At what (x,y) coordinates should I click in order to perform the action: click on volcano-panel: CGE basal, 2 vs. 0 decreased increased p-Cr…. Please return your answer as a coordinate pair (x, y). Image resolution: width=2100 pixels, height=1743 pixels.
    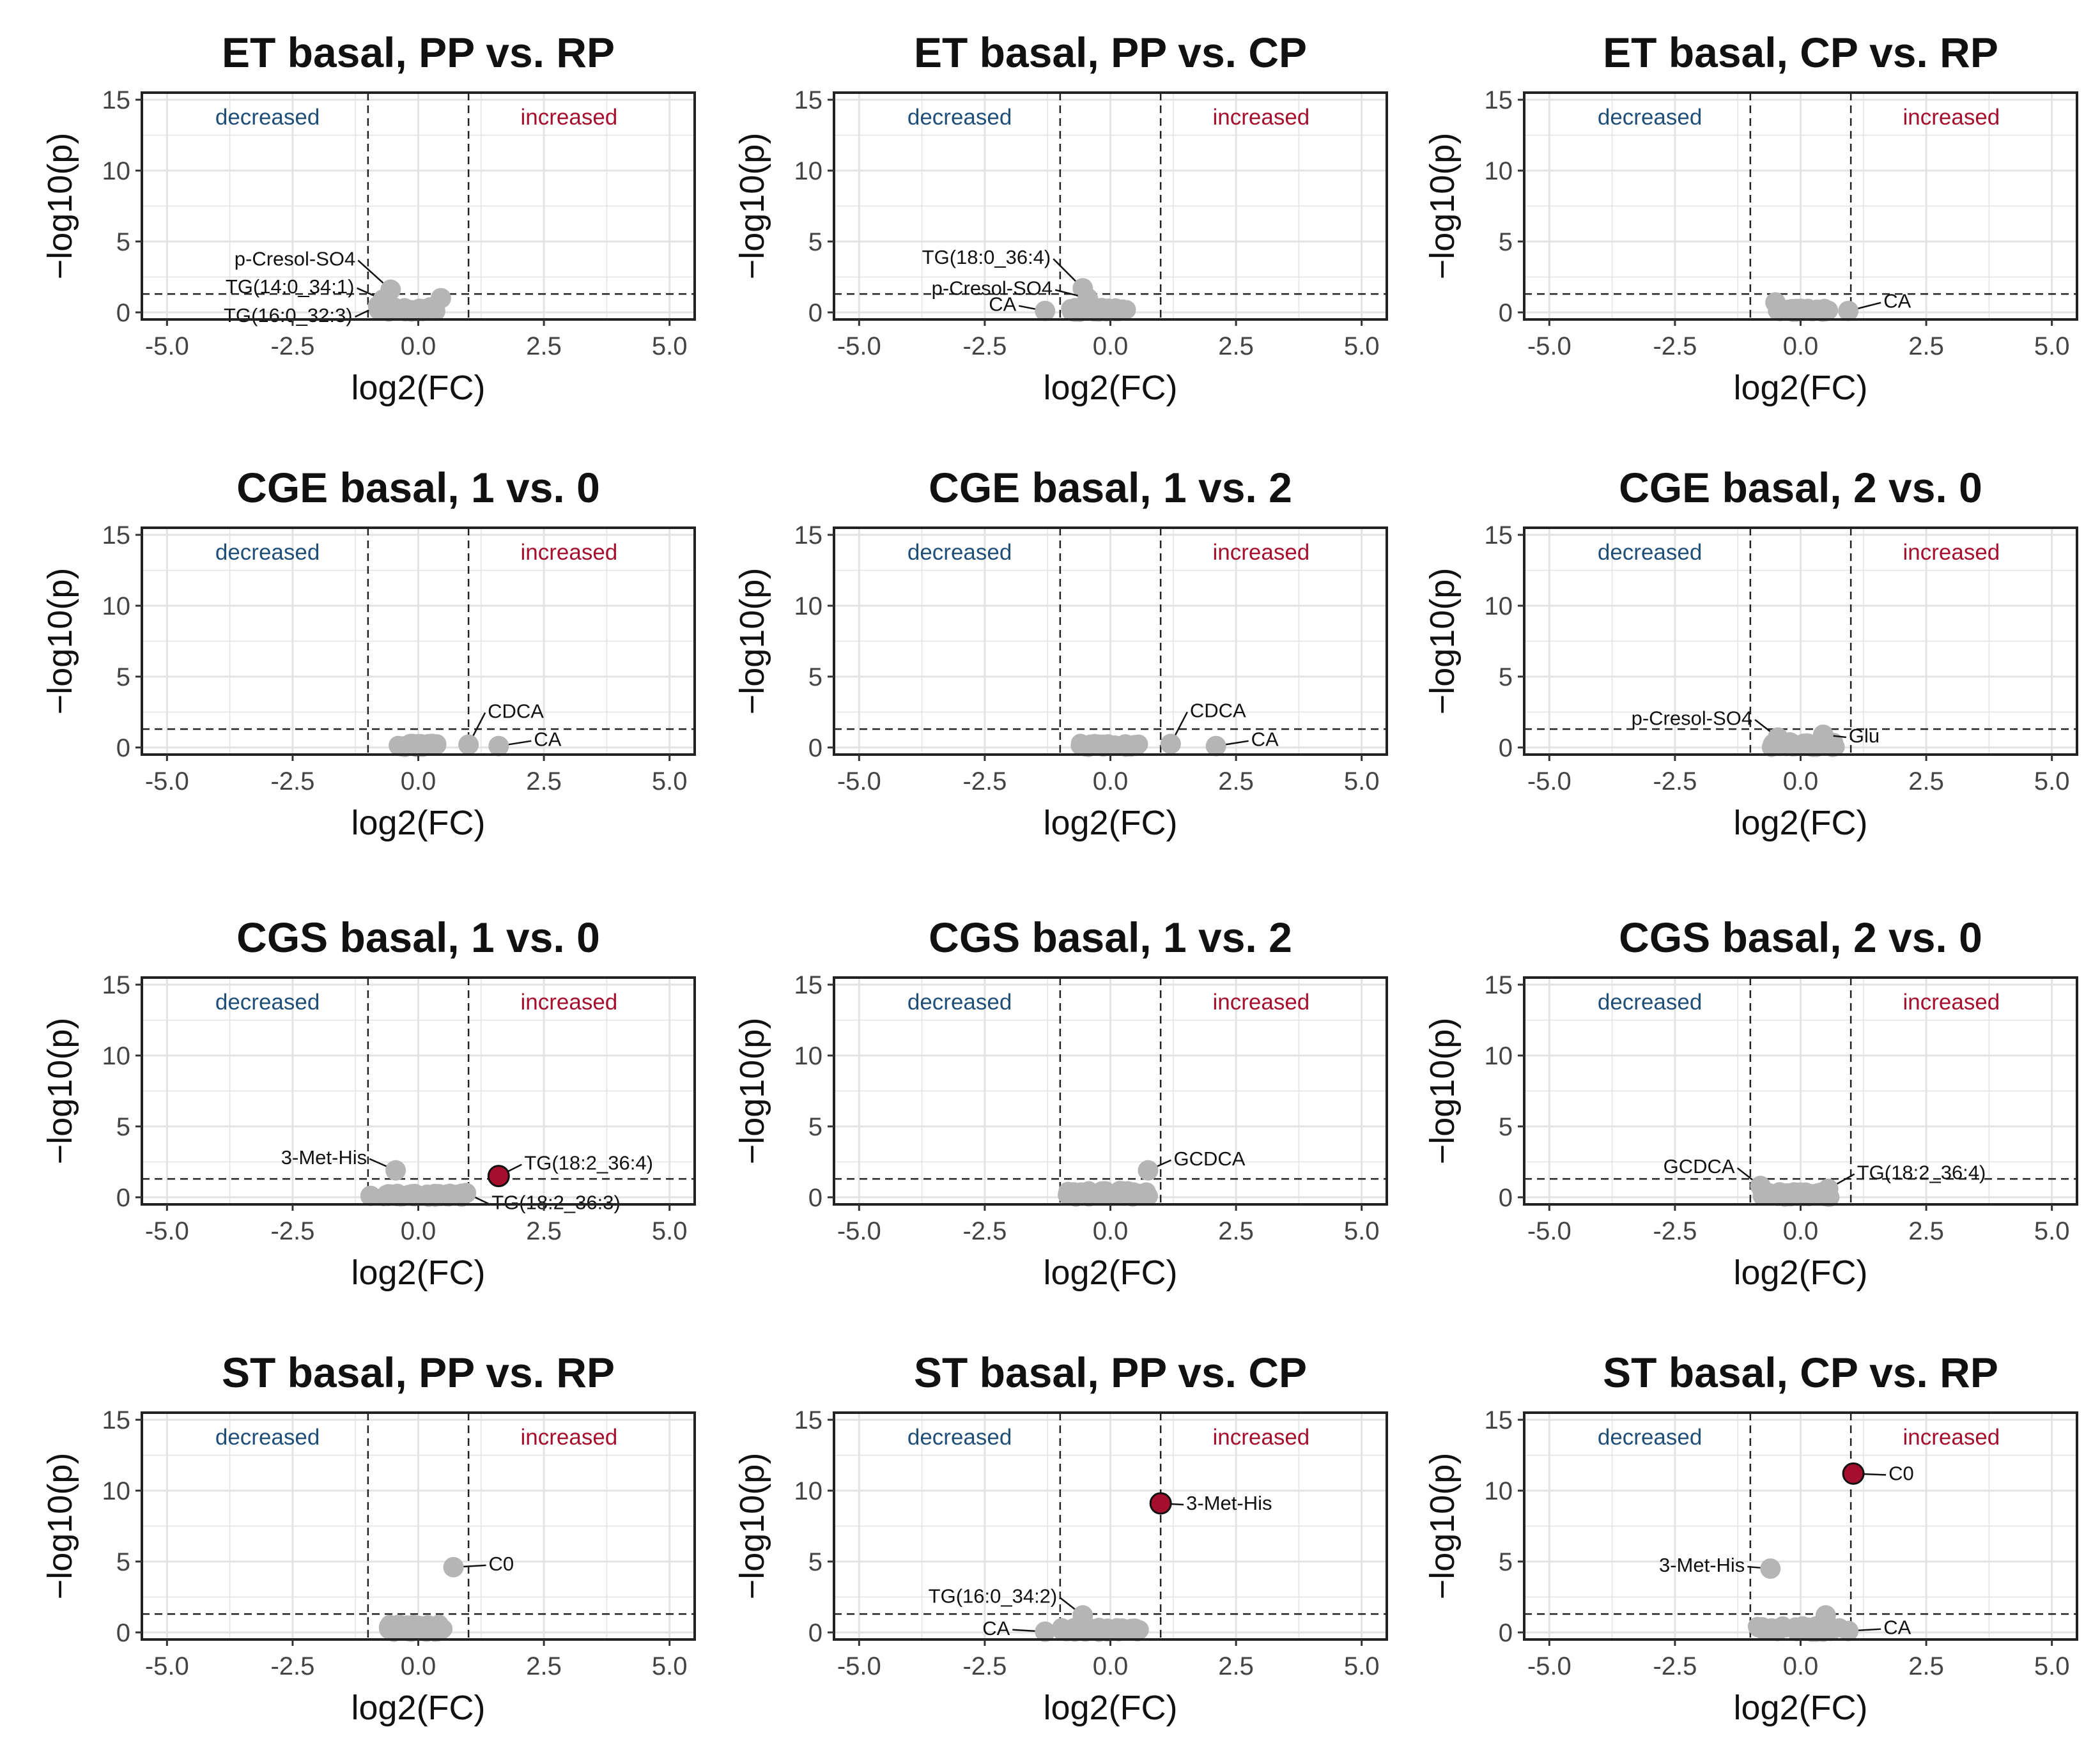
    Looking at the image, I should click on (1750, 653).